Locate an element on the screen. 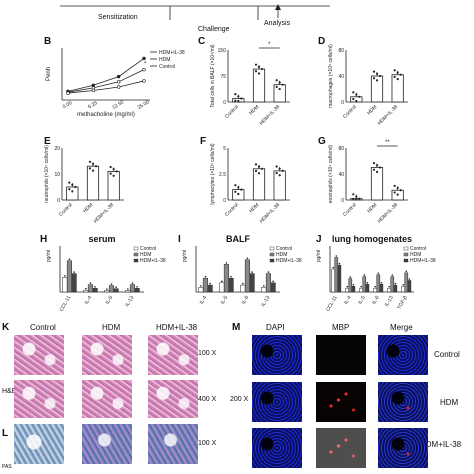 This screenshot has height=474, width=474. he-control-100x-image is located at coordinates (39, 355).